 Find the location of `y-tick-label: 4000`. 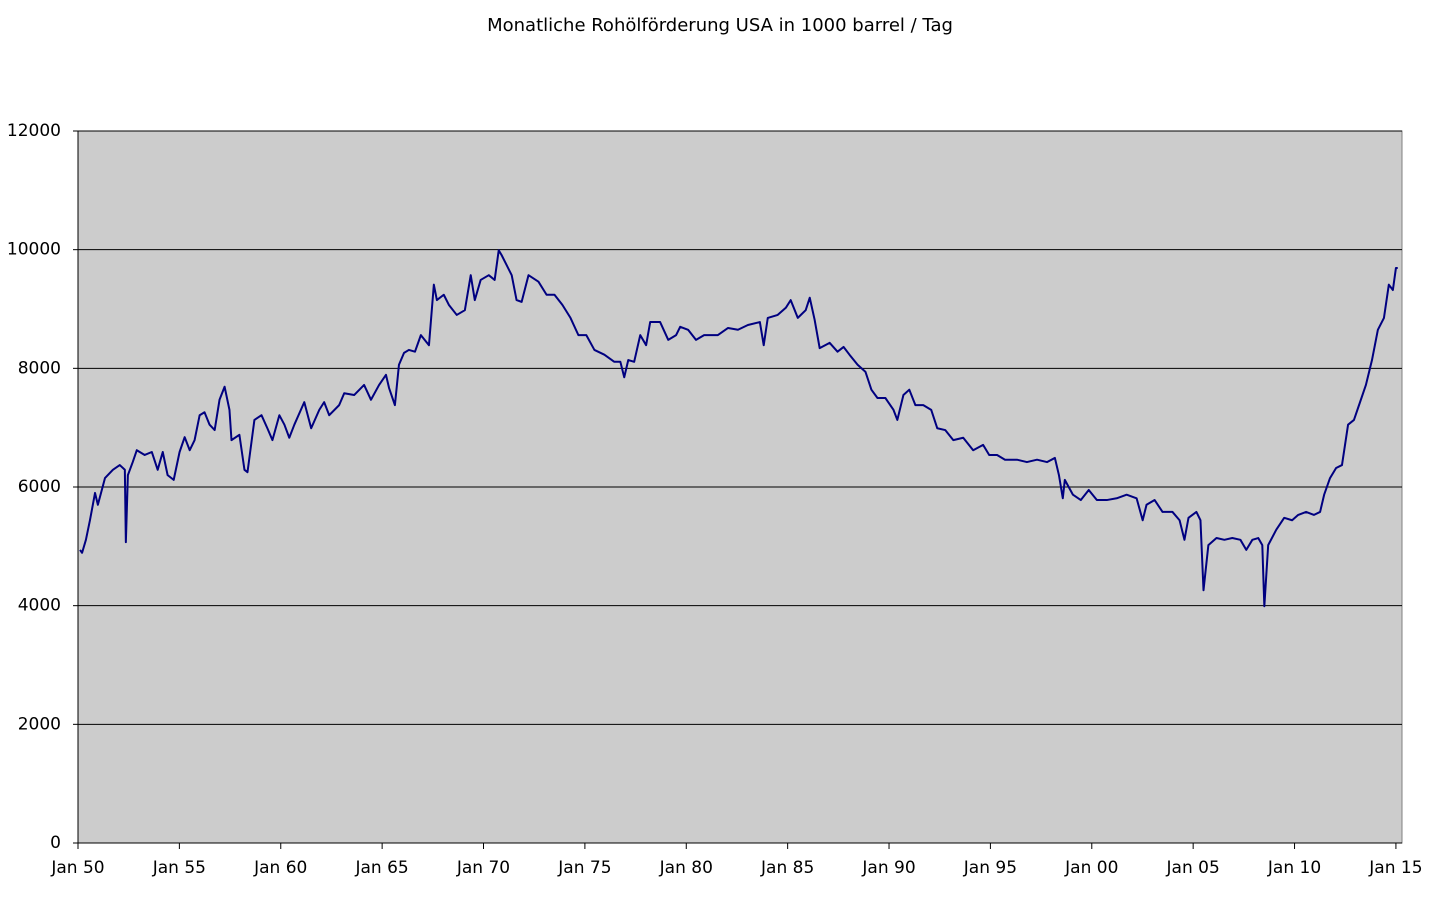

y-tick-label: 4000 is located at coordinates (39, 606).